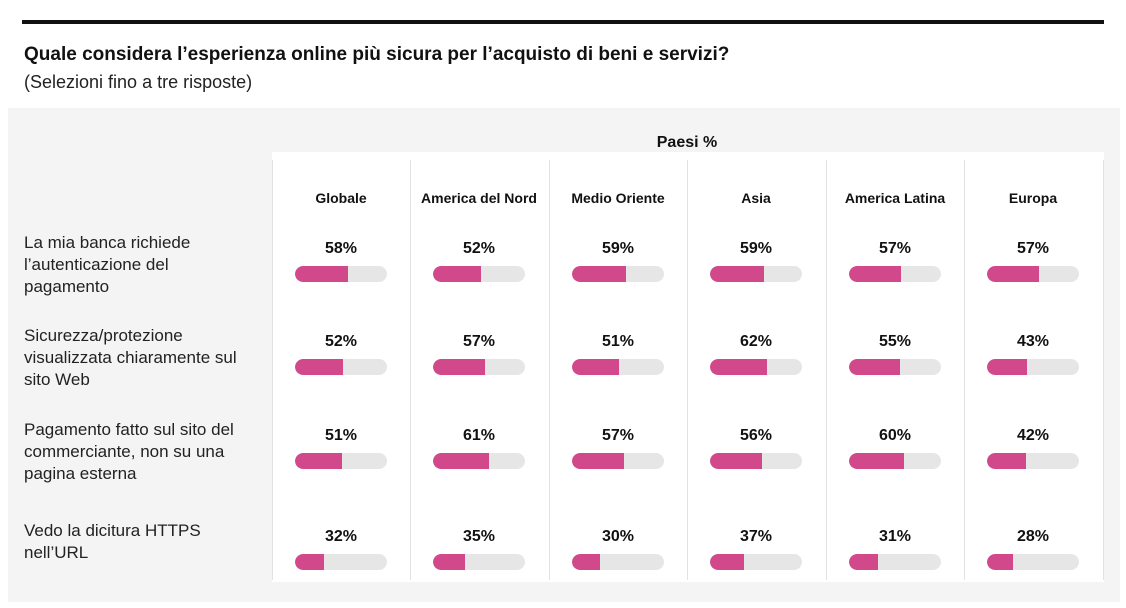 The height and width of the screenshot is (608, 1126). What do you see at coordinates (341, 536) in the screenshot?
I see `value-label: 32%` at bounding box center [341, 536].